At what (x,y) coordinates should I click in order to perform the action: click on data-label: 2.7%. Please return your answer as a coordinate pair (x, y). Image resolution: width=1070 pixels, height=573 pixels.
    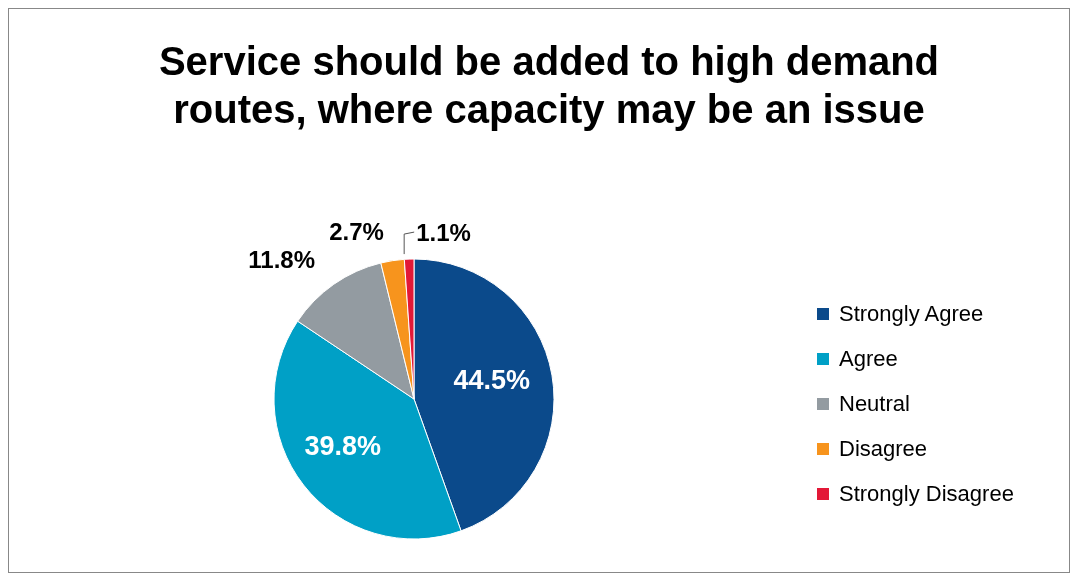
    Looking at the image, I should click on (356, 232).